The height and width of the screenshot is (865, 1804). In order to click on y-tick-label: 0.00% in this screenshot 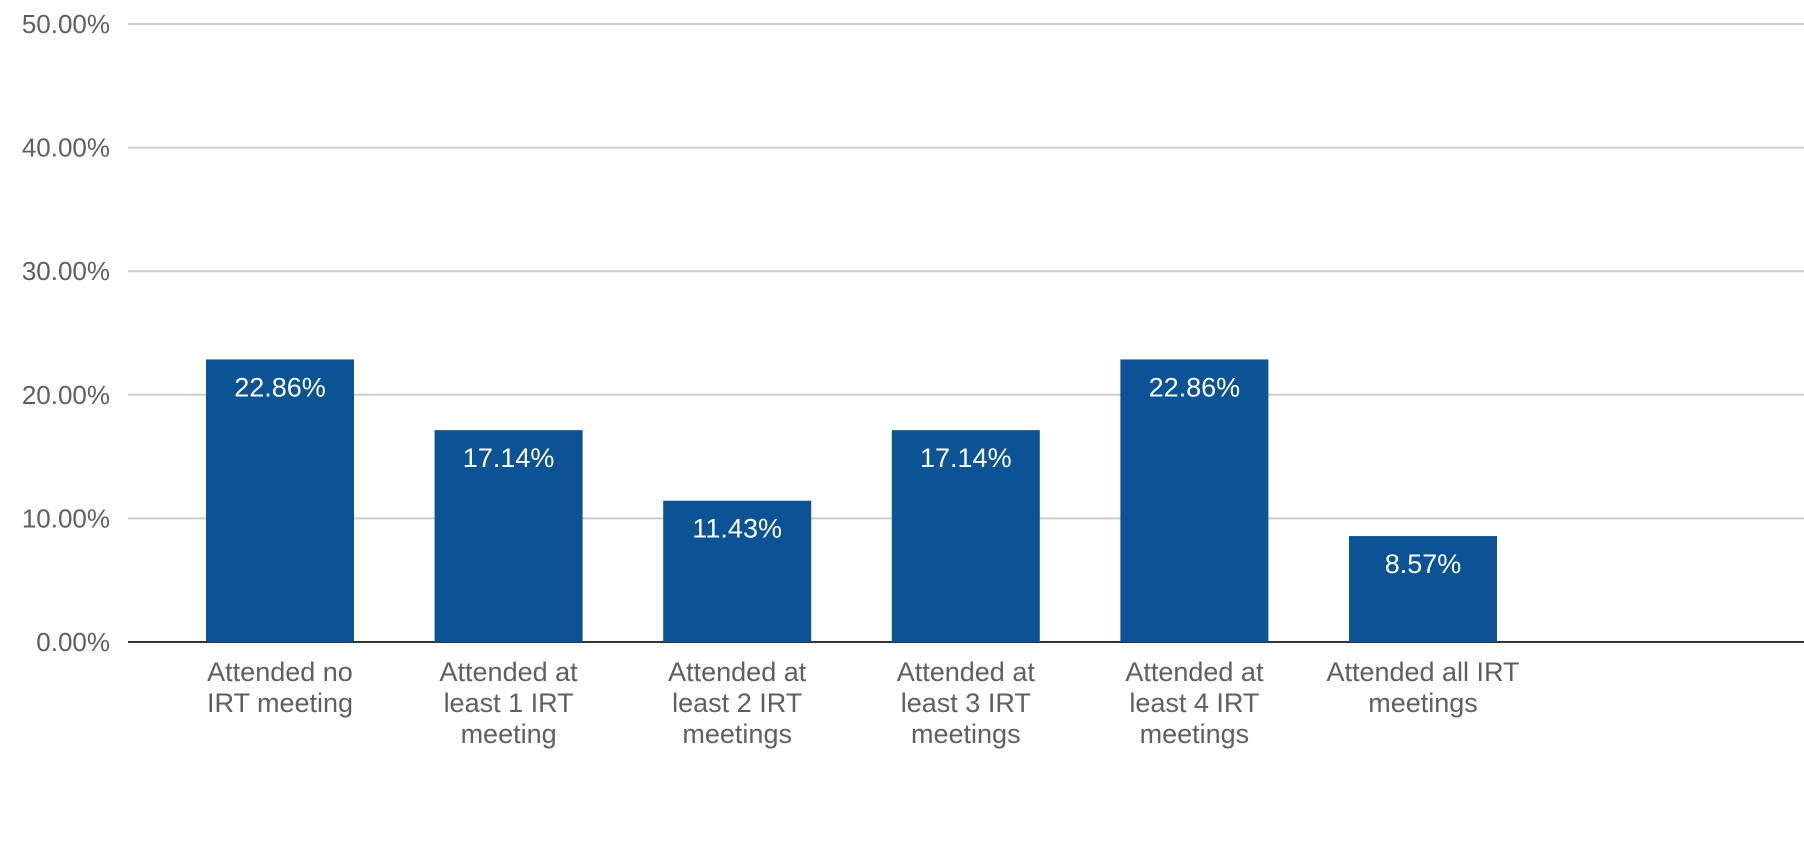, I will do `click(73, 642)`.